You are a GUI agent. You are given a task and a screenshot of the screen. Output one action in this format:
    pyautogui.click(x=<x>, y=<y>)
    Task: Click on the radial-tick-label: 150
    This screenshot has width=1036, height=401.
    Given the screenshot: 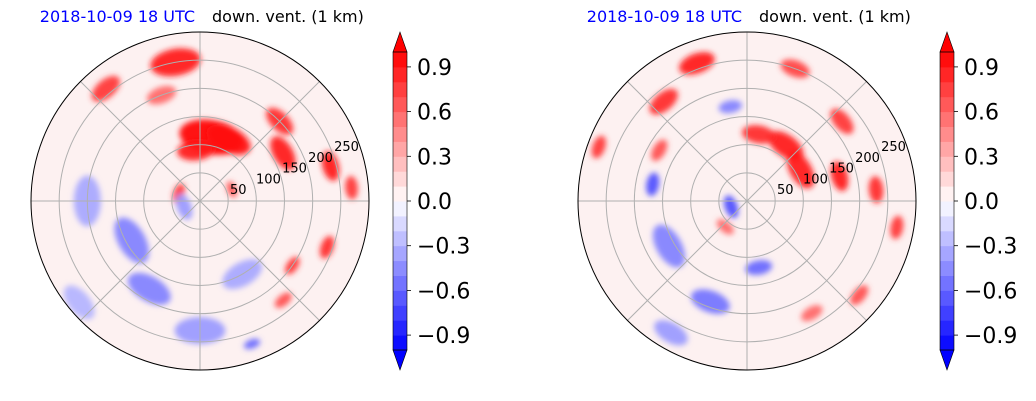 What is the action you would take?
    pyautogui.click(x=294, y=169)
    